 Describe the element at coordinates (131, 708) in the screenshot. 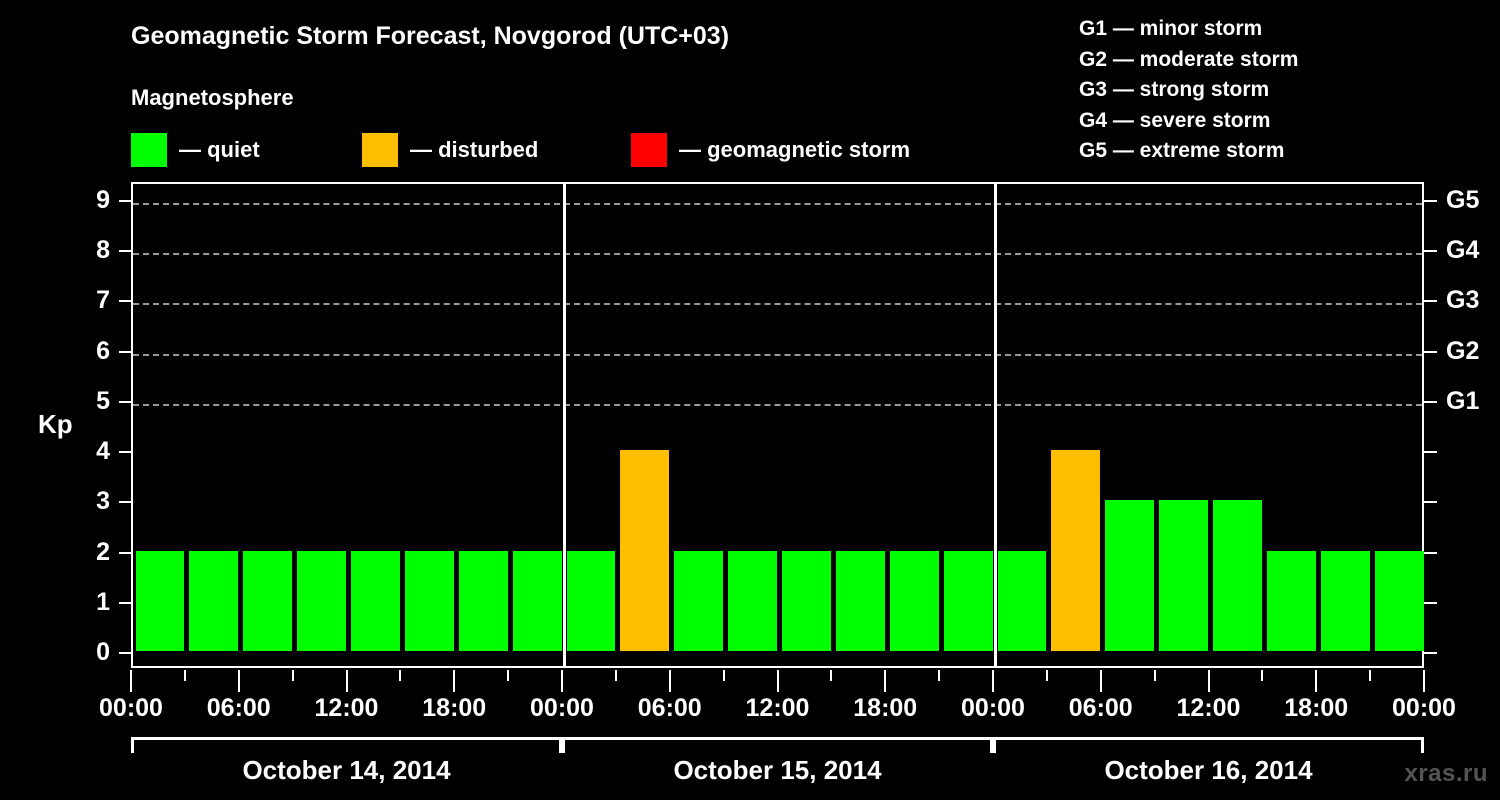

I see `x-tick-label-0: 00:00` at that location.